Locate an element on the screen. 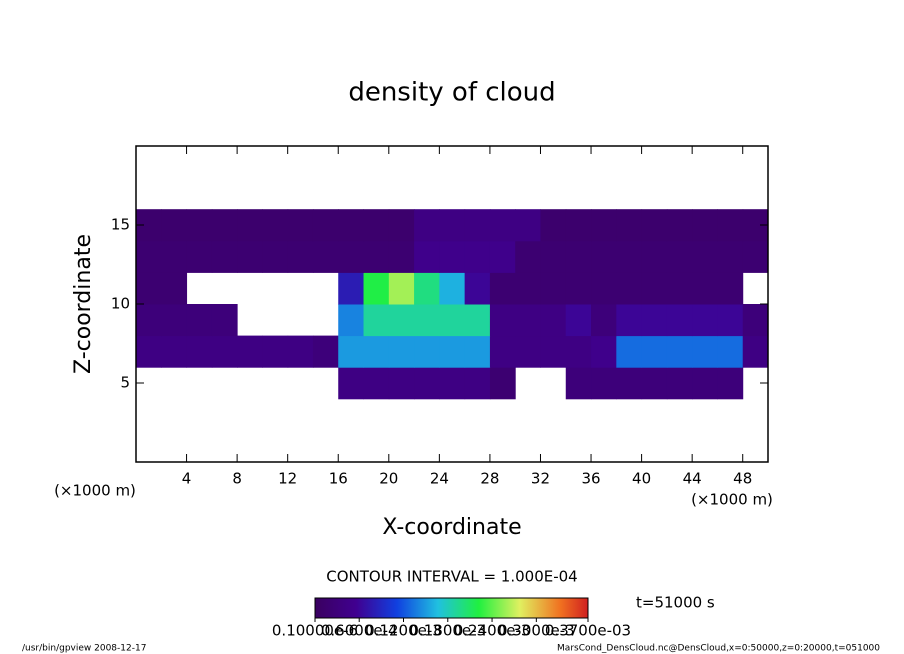 The image size is (904, 654). colorbar-tick-label: 0.3000e-3 is located at coordinates (536, 631).